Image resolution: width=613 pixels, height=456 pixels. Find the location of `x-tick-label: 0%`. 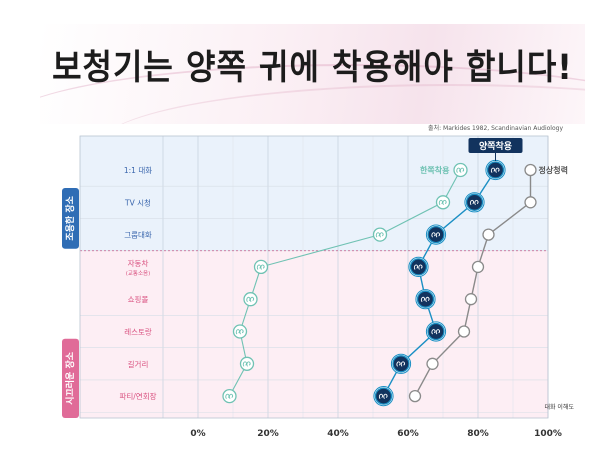

x-tick-label: 0% is located at coordinates (197, 434).